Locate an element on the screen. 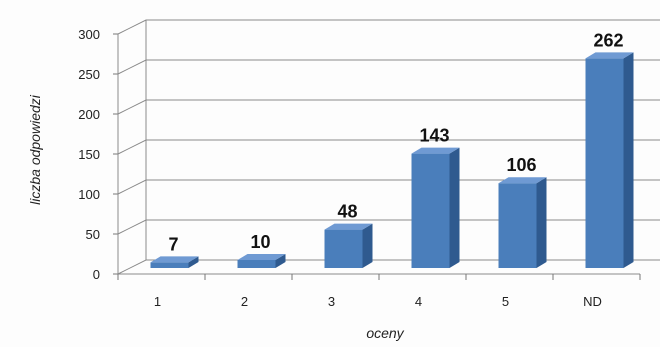 The width and height of the screenshot is (660, 347). x-tick-label: 3 is located at coordinates (331, 301).